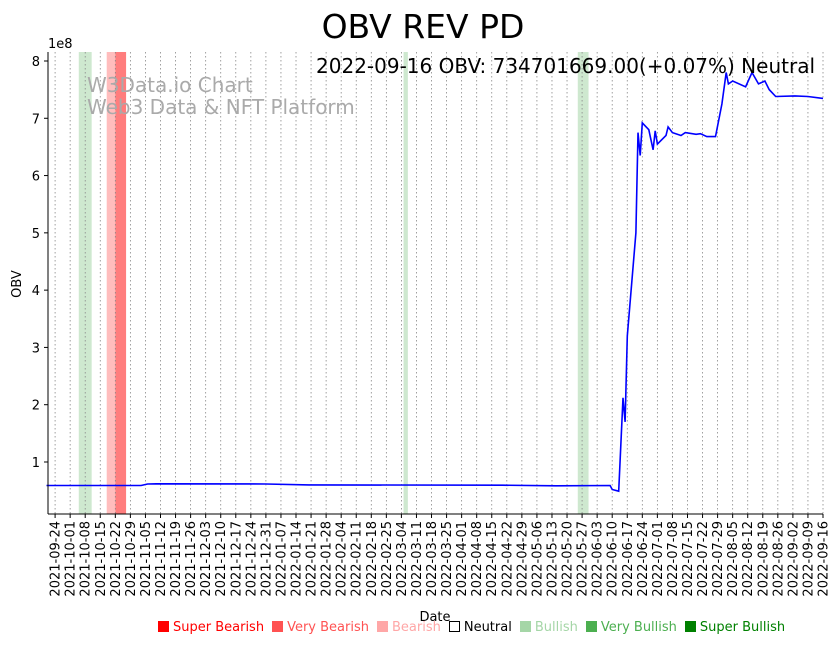  Describe the element at coordinates (793, 559) in the screenshot. I see `x-tick-label: 2022-09-02` at that location.